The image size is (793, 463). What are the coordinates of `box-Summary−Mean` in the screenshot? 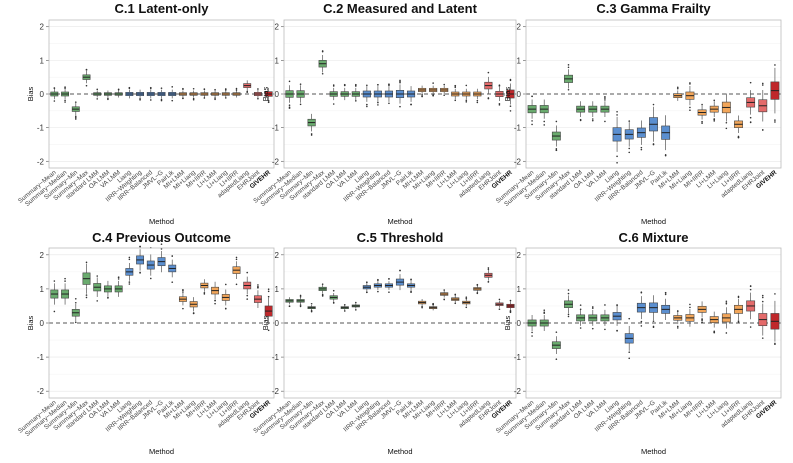 It's located at (54, 296).